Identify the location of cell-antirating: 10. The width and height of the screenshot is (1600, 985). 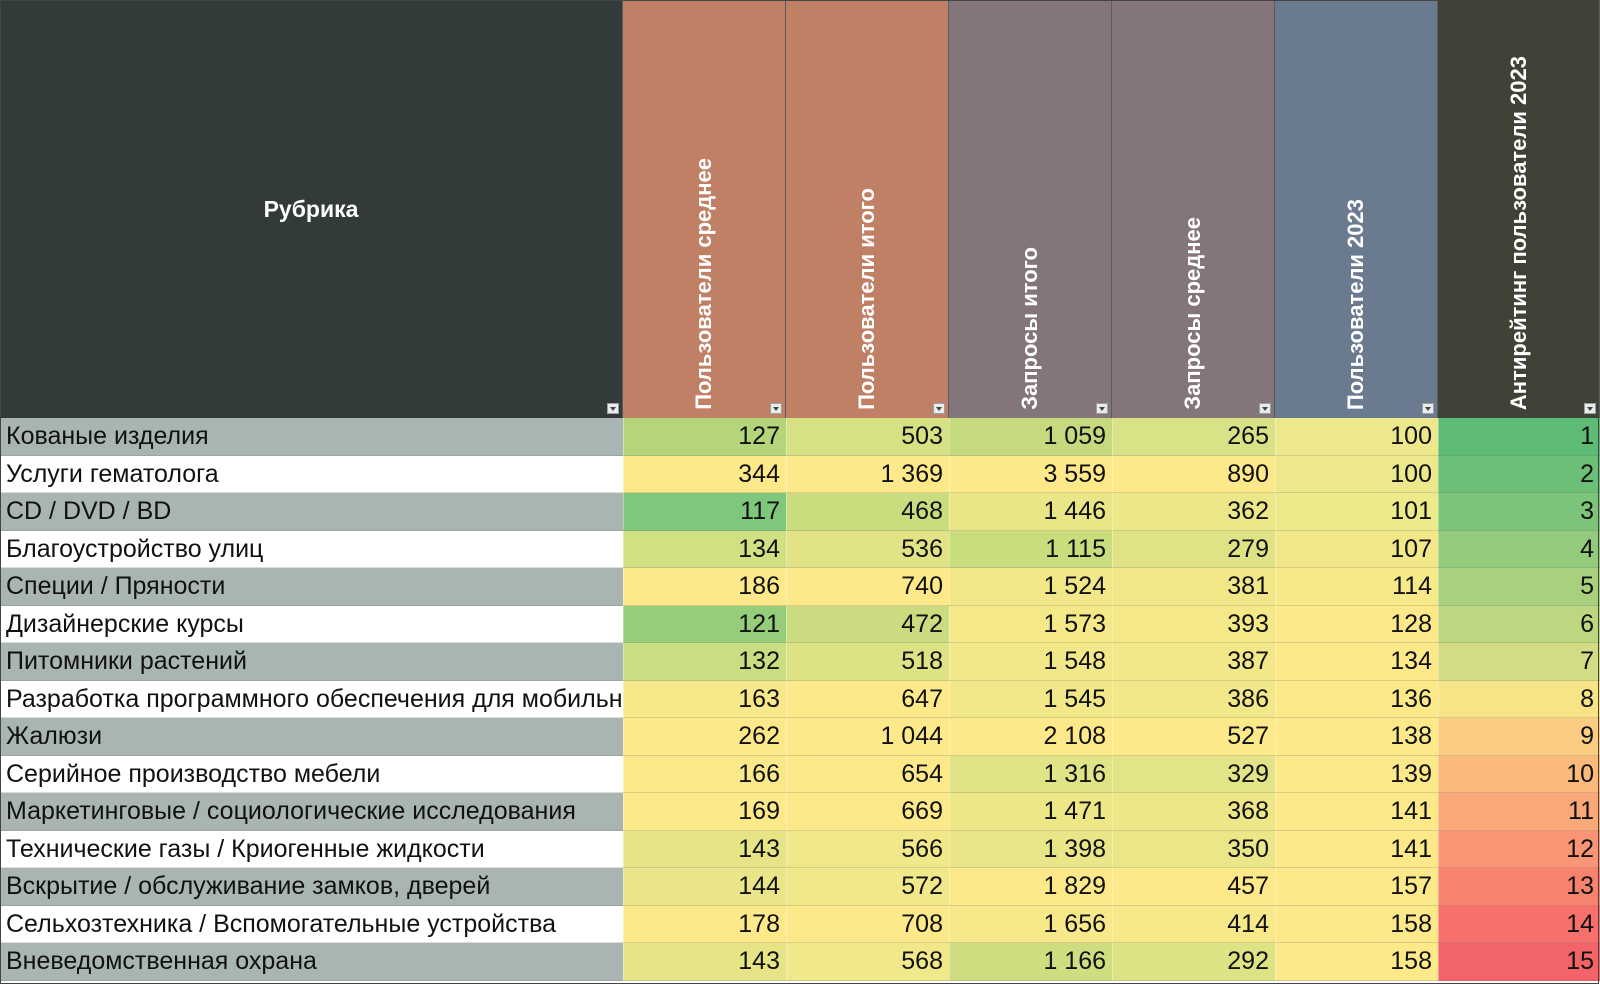
(1519, 774).